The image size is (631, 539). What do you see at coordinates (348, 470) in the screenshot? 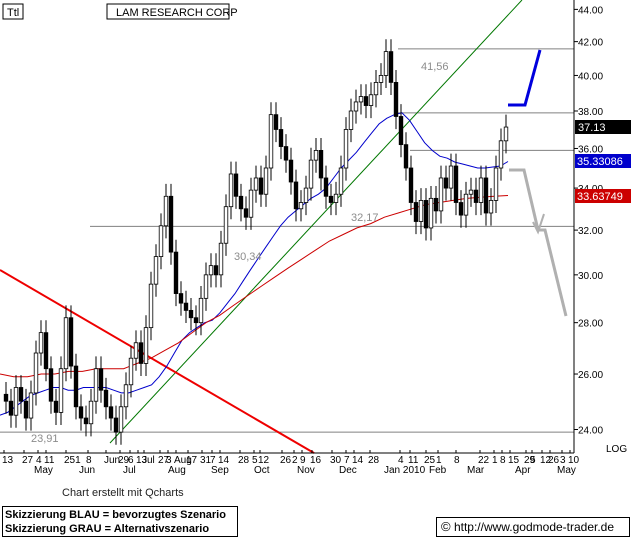
I see `x-month-label: Dec` at bounding box center [348, 470].